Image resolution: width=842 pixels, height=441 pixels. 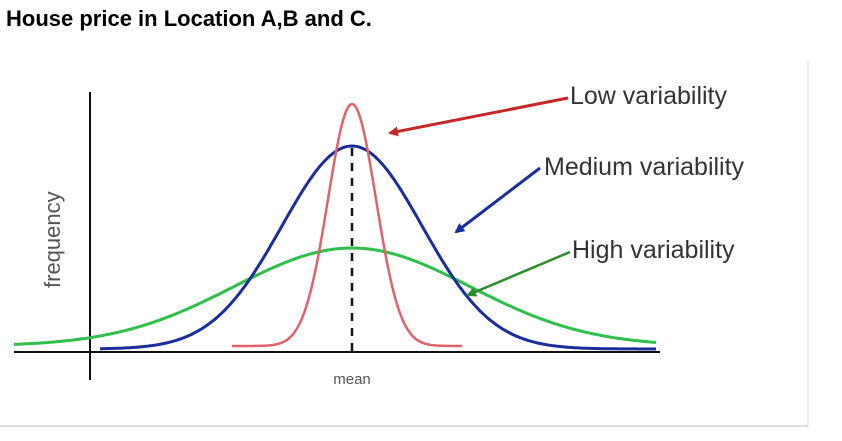 I want to click on y-axis-label: frequency, so click(x=52, y=239).